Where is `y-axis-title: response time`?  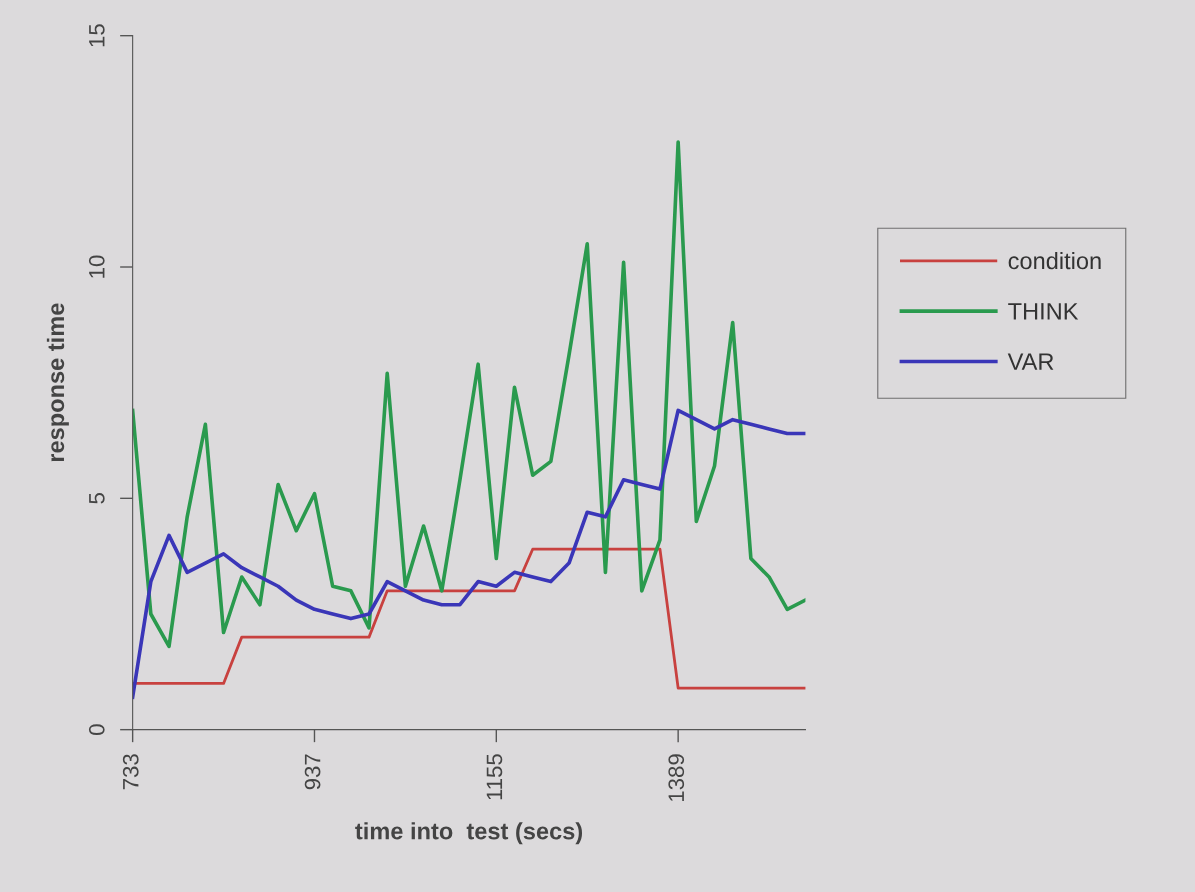
y-axis-title: response time is located at coordinates (57, 382).